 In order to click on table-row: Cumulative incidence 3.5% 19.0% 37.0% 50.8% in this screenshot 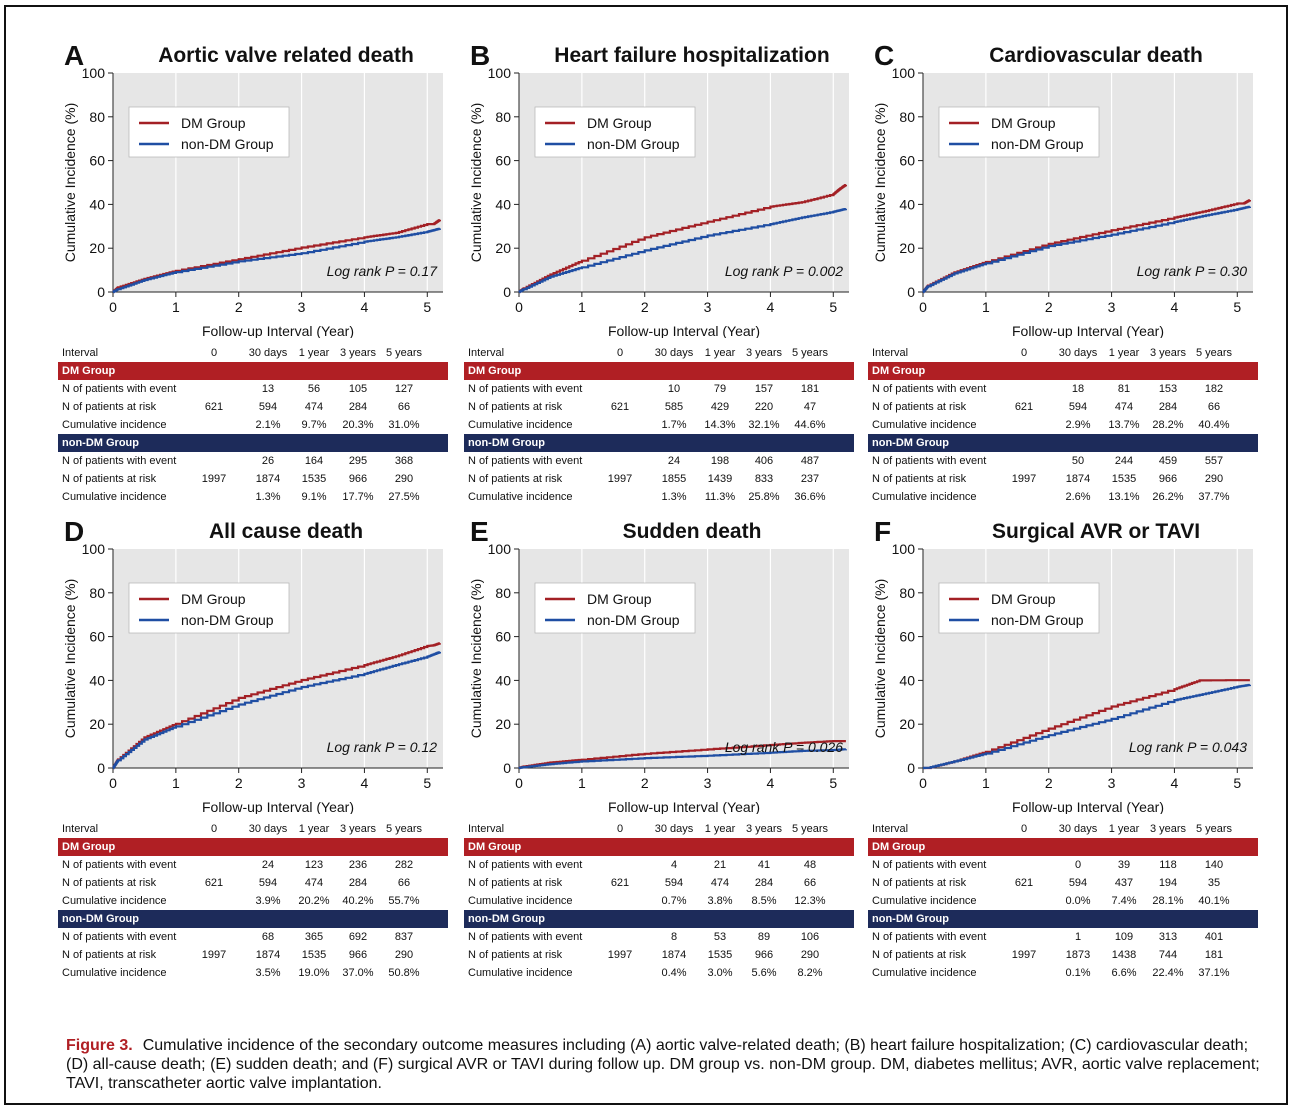, I will do `click(253, 973)`.